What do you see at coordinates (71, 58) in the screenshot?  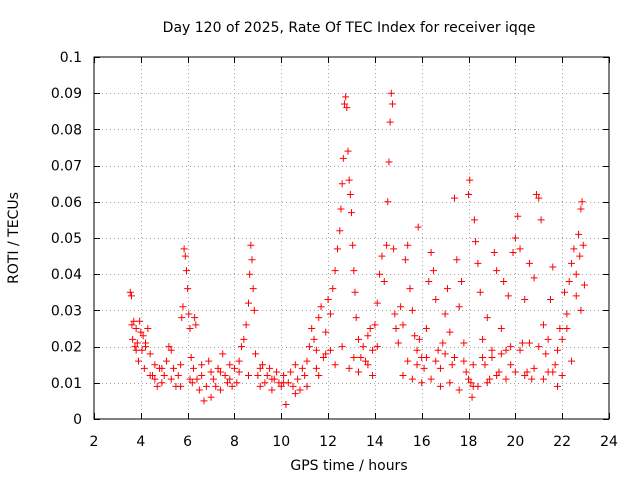 I see `y-tick-label: 0.1` at bounding box center [71, 58].